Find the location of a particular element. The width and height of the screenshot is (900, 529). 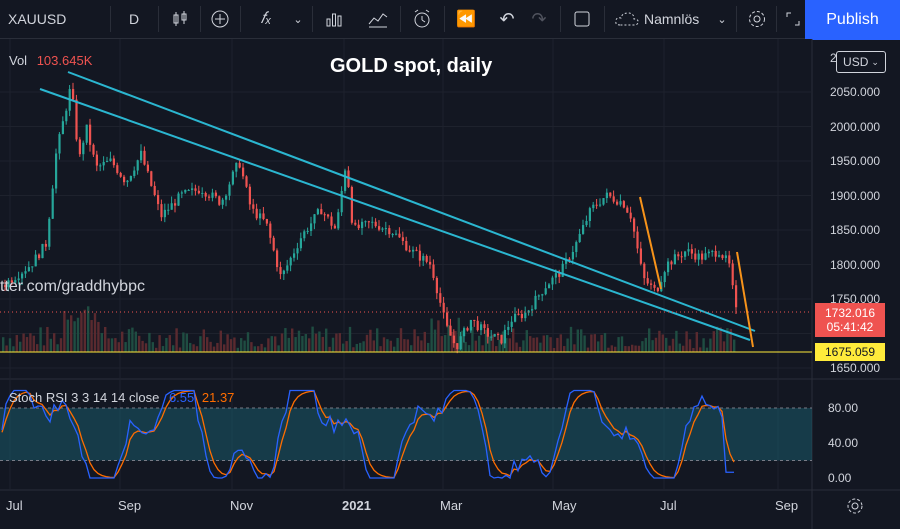

time-axis-tick: 2021 is located at coordinates (356, 505).